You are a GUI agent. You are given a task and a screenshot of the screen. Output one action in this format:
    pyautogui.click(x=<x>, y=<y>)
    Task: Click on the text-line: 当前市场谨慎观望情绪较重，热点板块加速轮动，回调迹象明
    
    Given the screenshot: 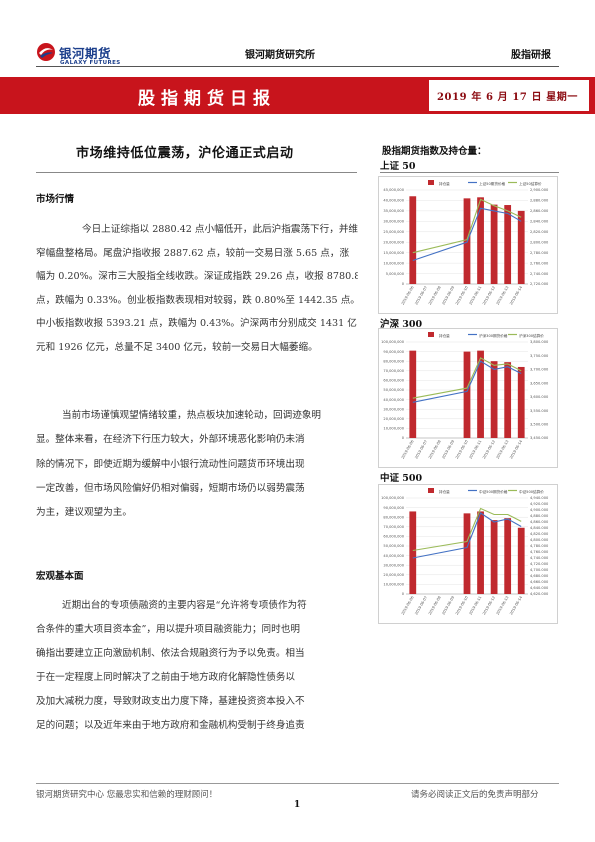 What is the action you would take?
    pyautogui.click(x=192, y=415)
    